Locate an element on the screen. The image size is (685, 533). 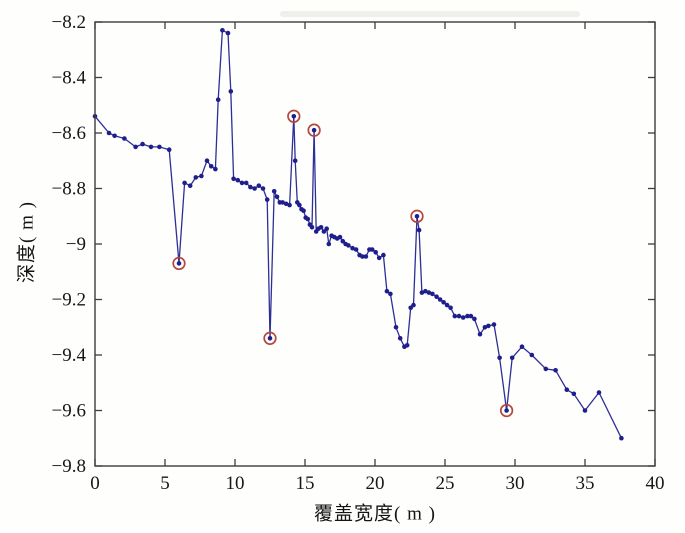
x-tick-label: 20 is located at coordinates (375, 483).